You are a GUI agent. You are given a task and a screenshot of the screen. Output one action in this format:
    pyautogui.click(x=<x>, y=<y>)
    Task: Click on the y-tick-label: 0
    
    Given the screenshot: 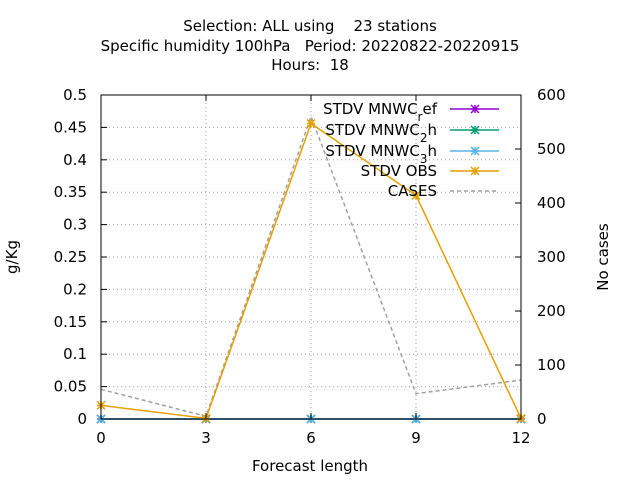 What is the action you would take?
    pyautogui.click(x=82, y=419)
    